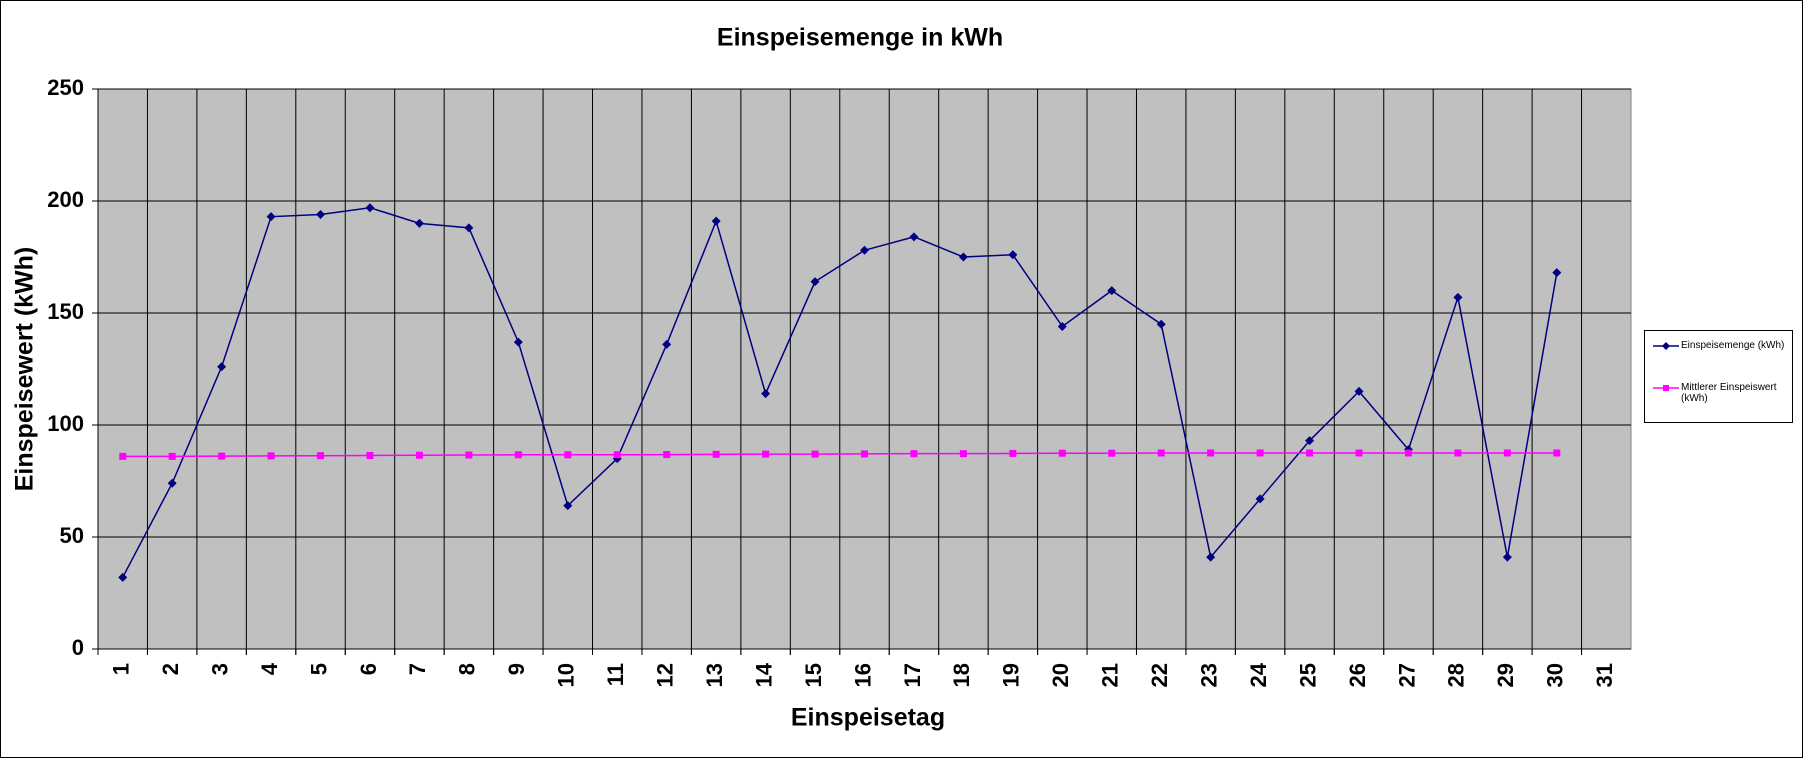 The width and height of the screenshot is (1803, 758). Describe the element at coordinates (65, 311) in the screenshot. I see `y-tick-label: 150` at that location.